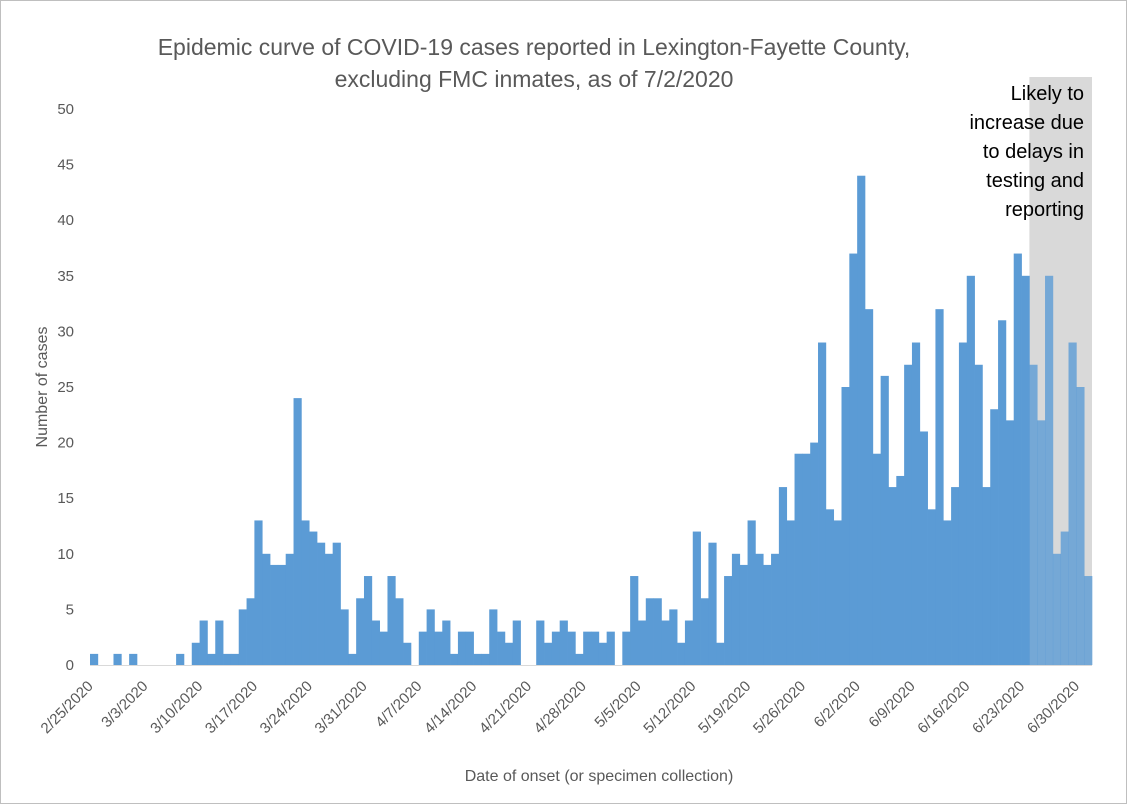  Describe the element at coordinates (779, 707) in the screenshot. I see `x-tick-label: 5/26/2020` at that location.